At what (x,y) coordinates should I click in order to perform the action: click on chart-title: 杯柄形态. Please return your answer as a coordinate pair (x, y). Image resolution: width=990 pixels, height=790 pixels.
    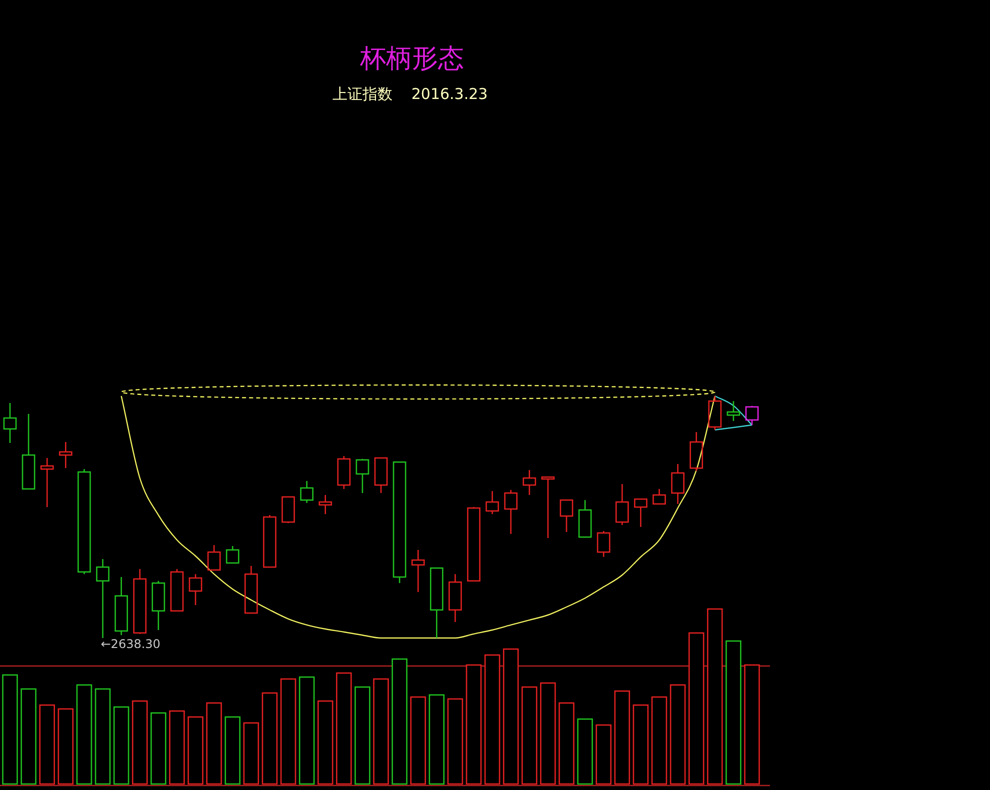
    Looking at the image, I should click on (411, 59).